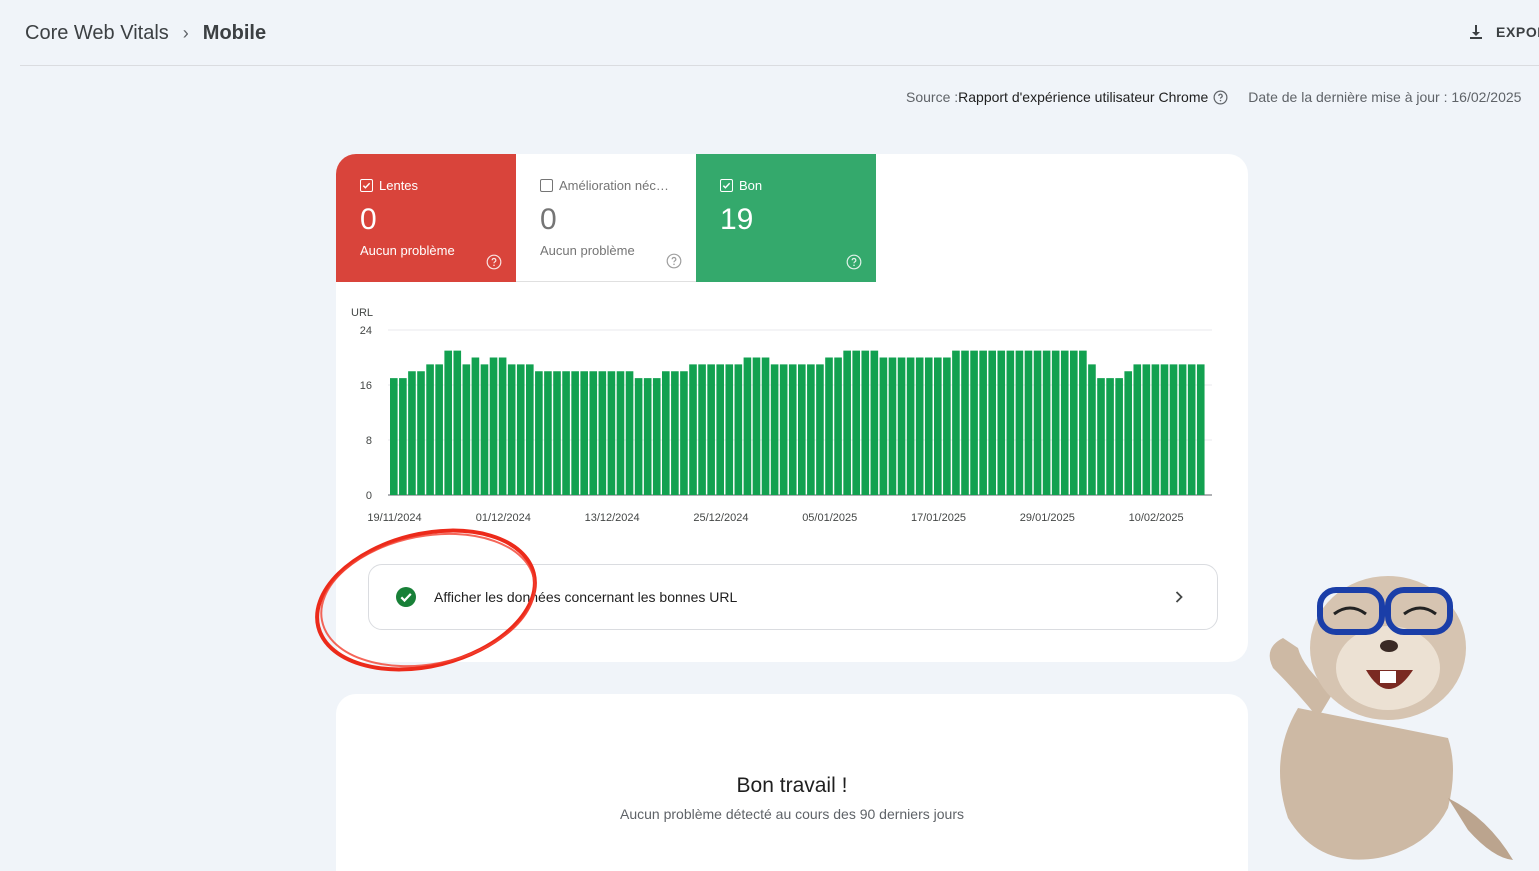 This screenshot has height=871, width=1539. I want to click on tile-slow-value: 0, so click(368, 219).